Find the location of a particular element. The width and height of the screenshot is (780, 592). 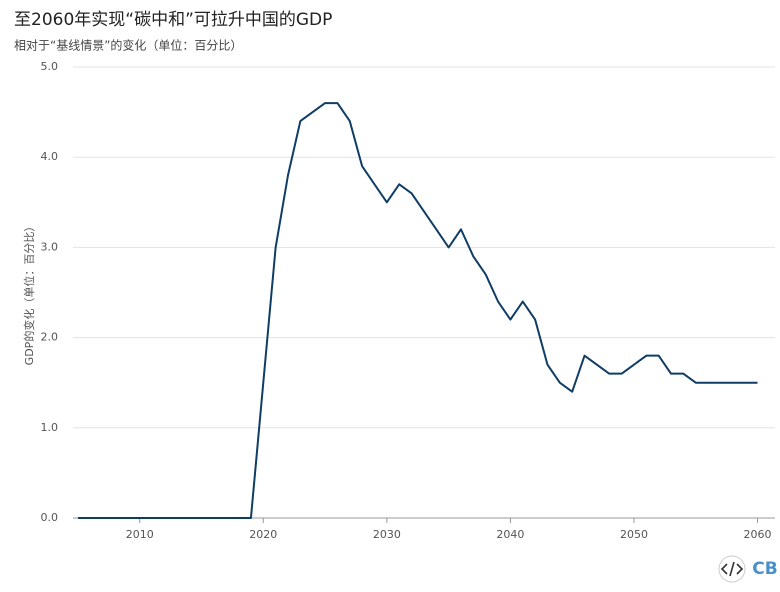

y-axis-label: GDP的变化（单位：百分比） is located at coordinates (29, 293).